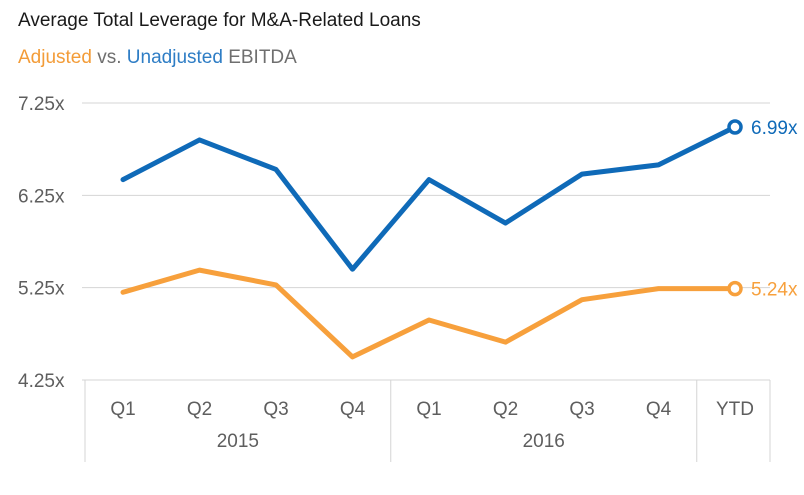 This screenshot has width=804, height=495. What do you see at coordinates (774, 128) in the screenshot?
I see `data-label-unadjusted: 6.99x` at bounding box center [774, 128].